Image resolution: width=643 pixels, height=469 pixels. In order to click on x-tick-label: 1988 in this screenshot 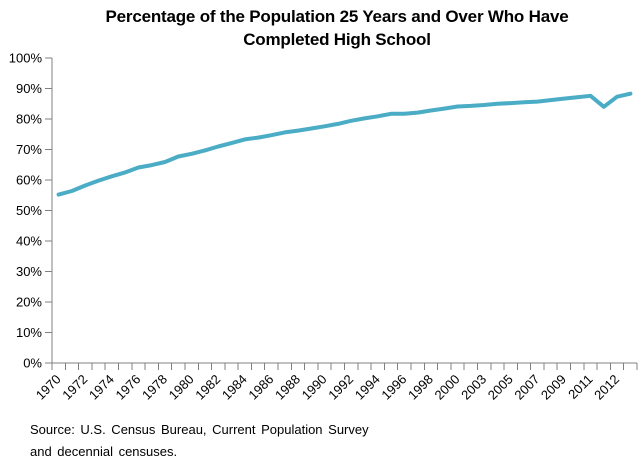, I will do `click(287, 387)`.